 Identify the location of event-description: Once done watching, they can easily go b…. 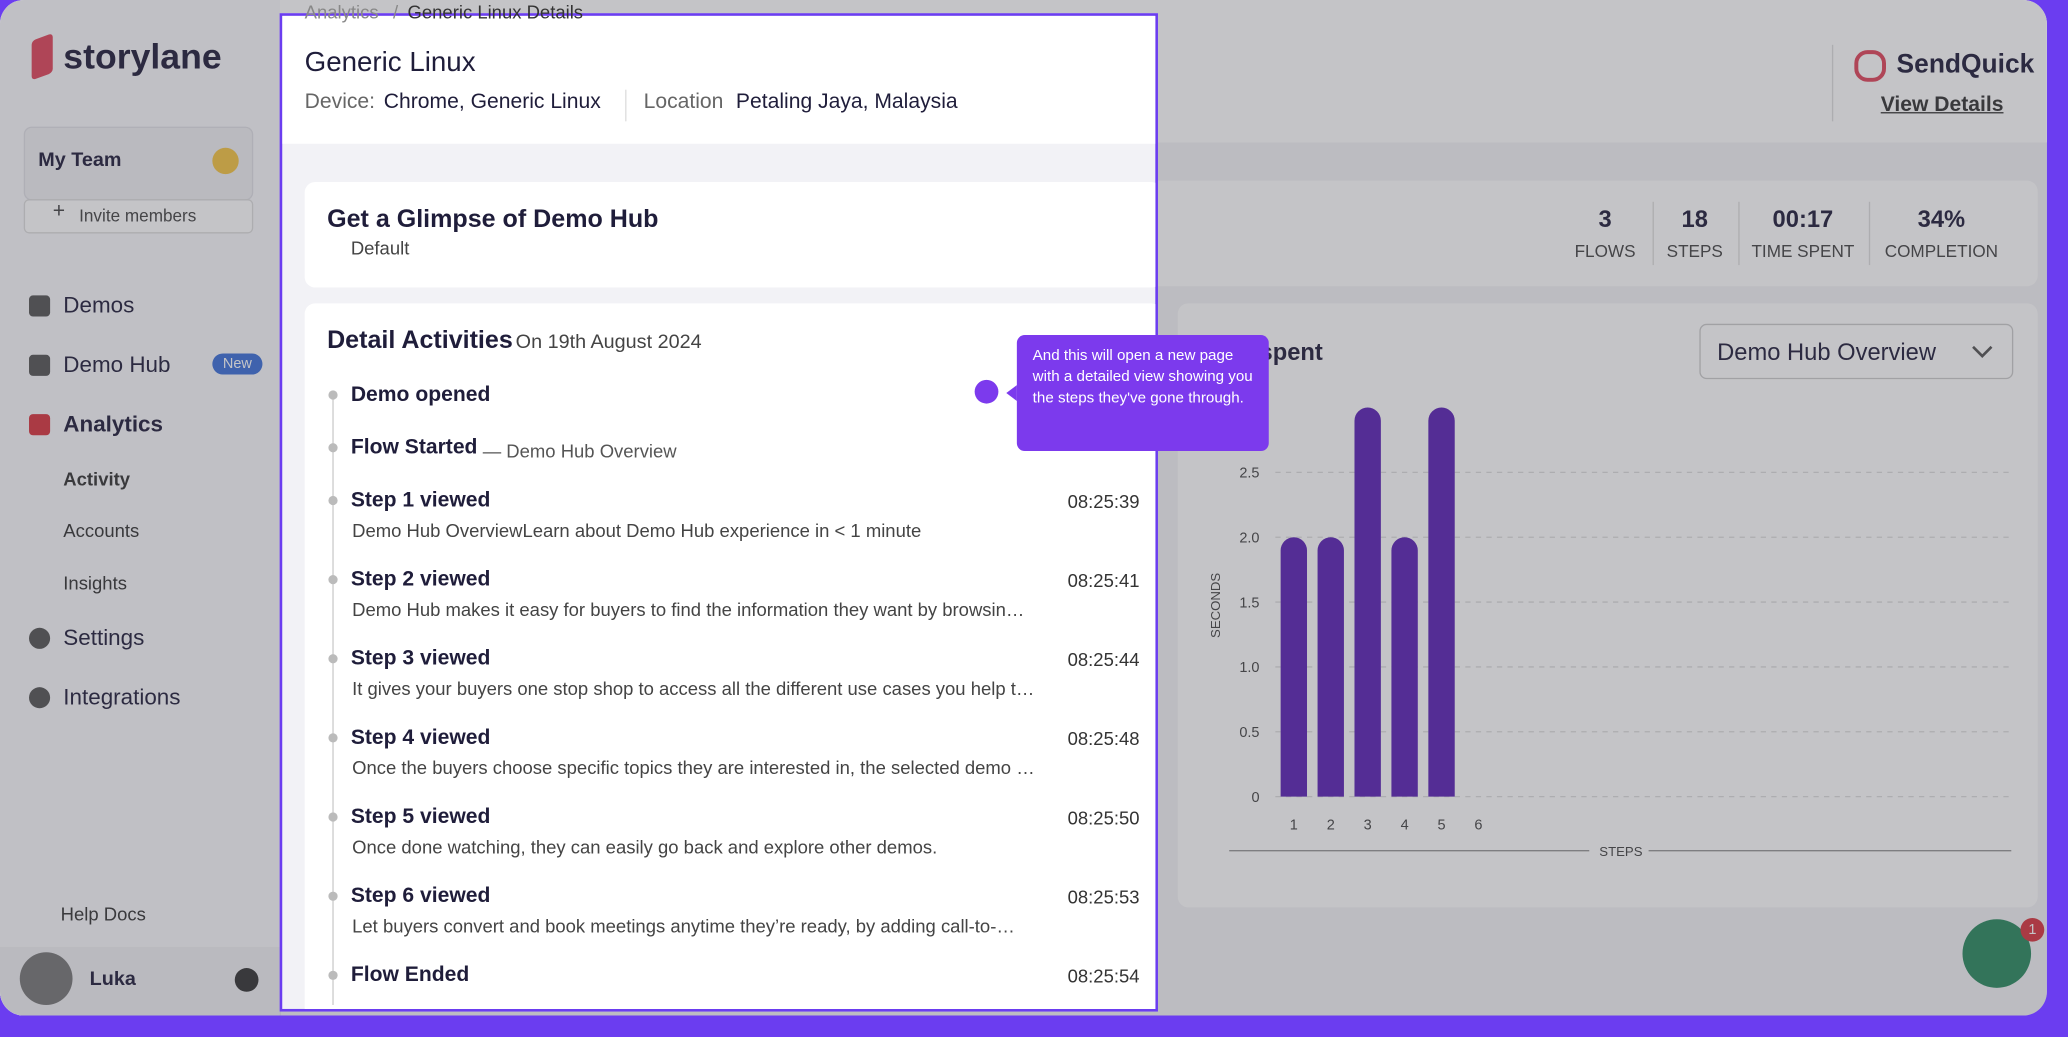
(645, 847).